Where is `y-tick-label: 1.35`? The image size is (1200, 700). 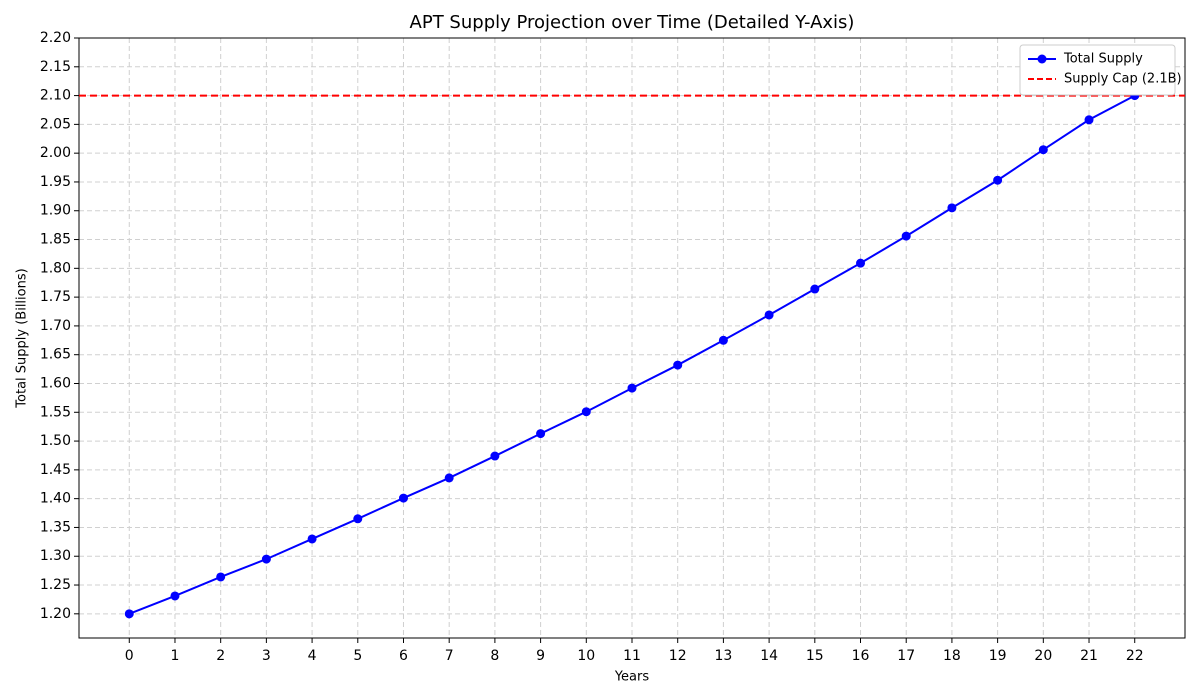 y-tick-label: 1.35 is located at coordinates (55, 527).